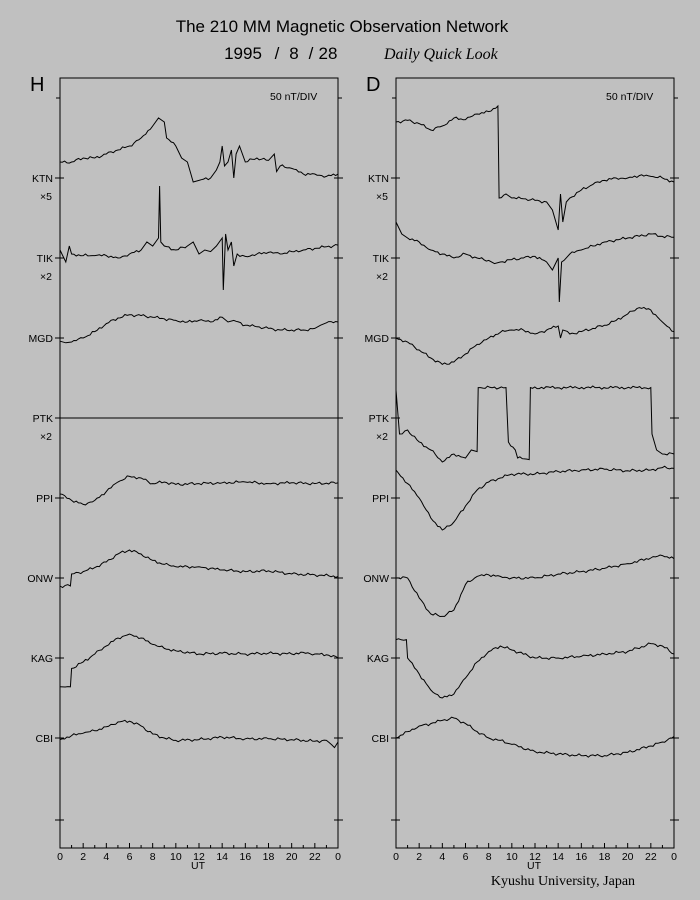 The width and height of the screenshot is (700, 900). Describe the element at coordinates (563, 881) in the screenshot. I see `institution-credit: Kyushu University, Japan` at that location.